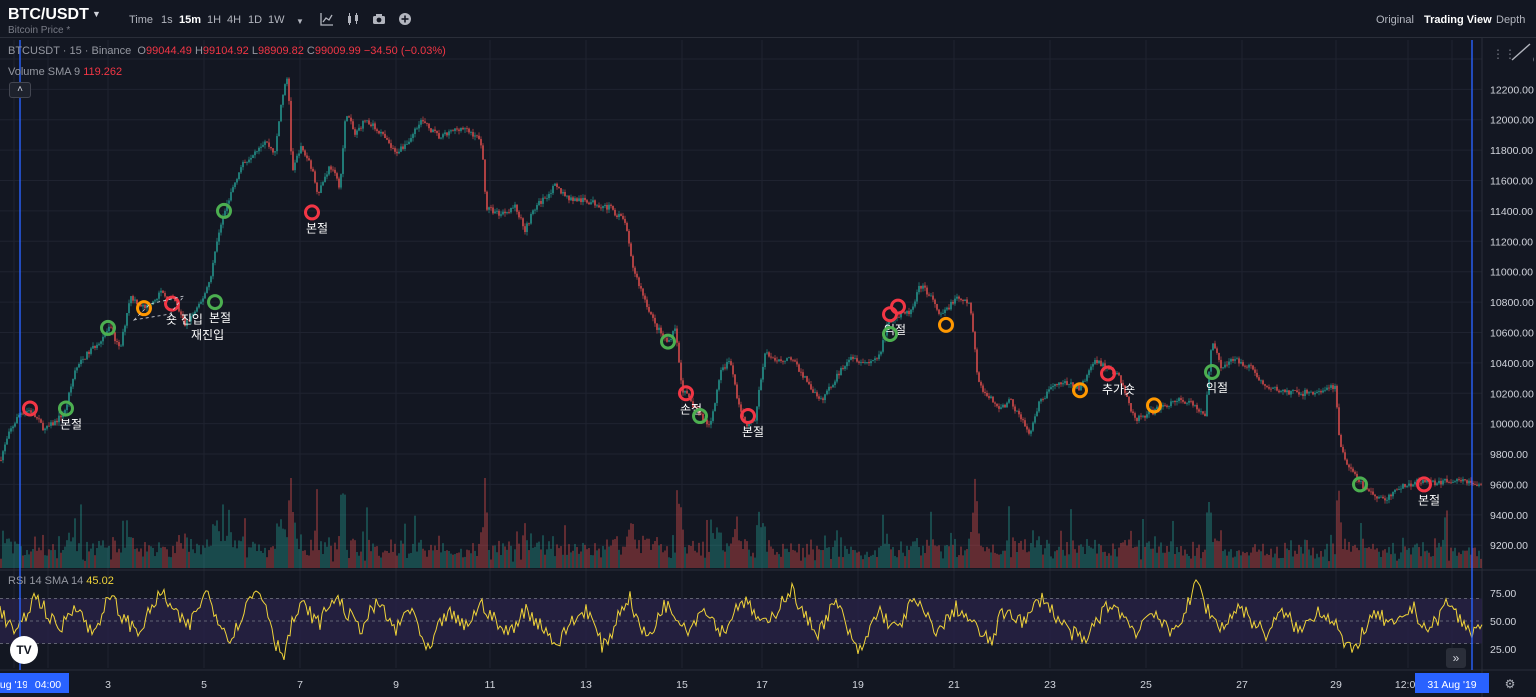 Image resolution: width=1536 pixels, height=697 pixels. I want to click on symbol-title: BTC/USDT, so click(48, 14).